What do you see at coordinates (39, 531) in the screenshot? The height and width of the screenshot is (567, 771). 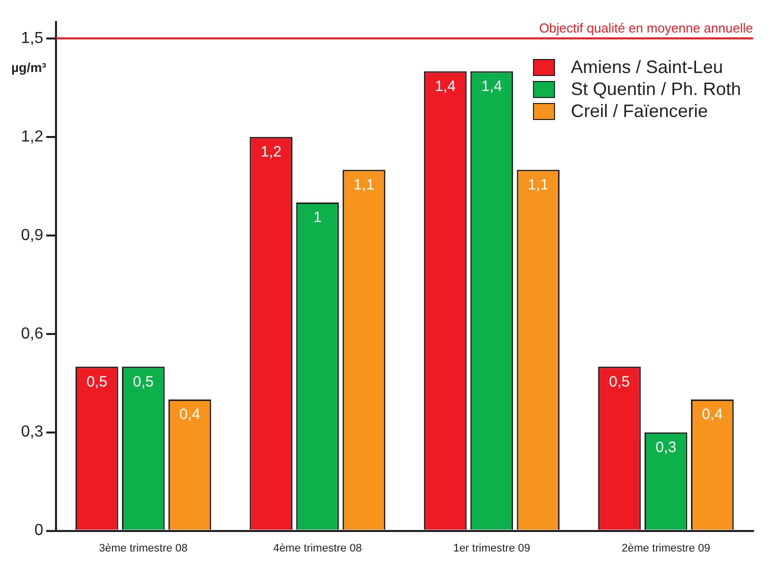 I see `y-tick-label: 0` at bounding box center [39, 531].